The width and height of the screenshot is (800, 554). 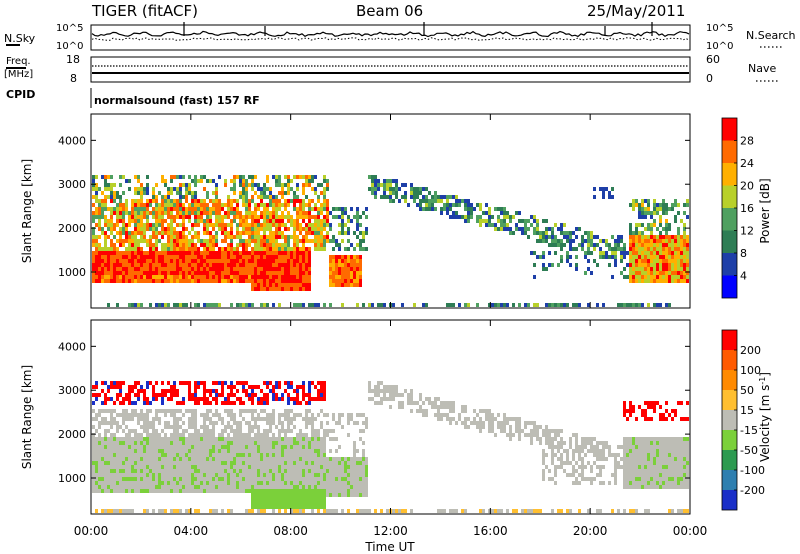 I want to click on colorbar-swatch, so click(x=729, y=286).